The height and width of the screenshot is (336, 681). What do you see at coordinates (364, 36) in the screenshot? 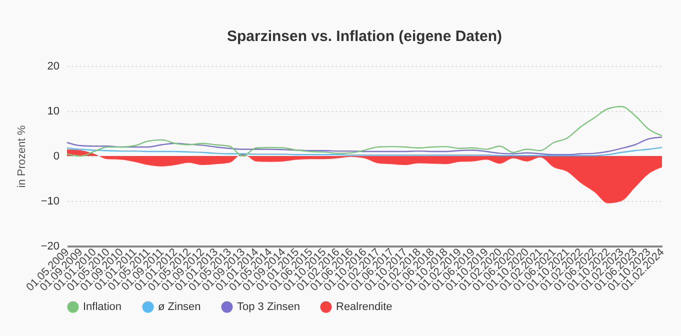
I see `chart-title: Sparzinsen vs. Inflation (eigene Daten)` at bounding box center [364, 36].